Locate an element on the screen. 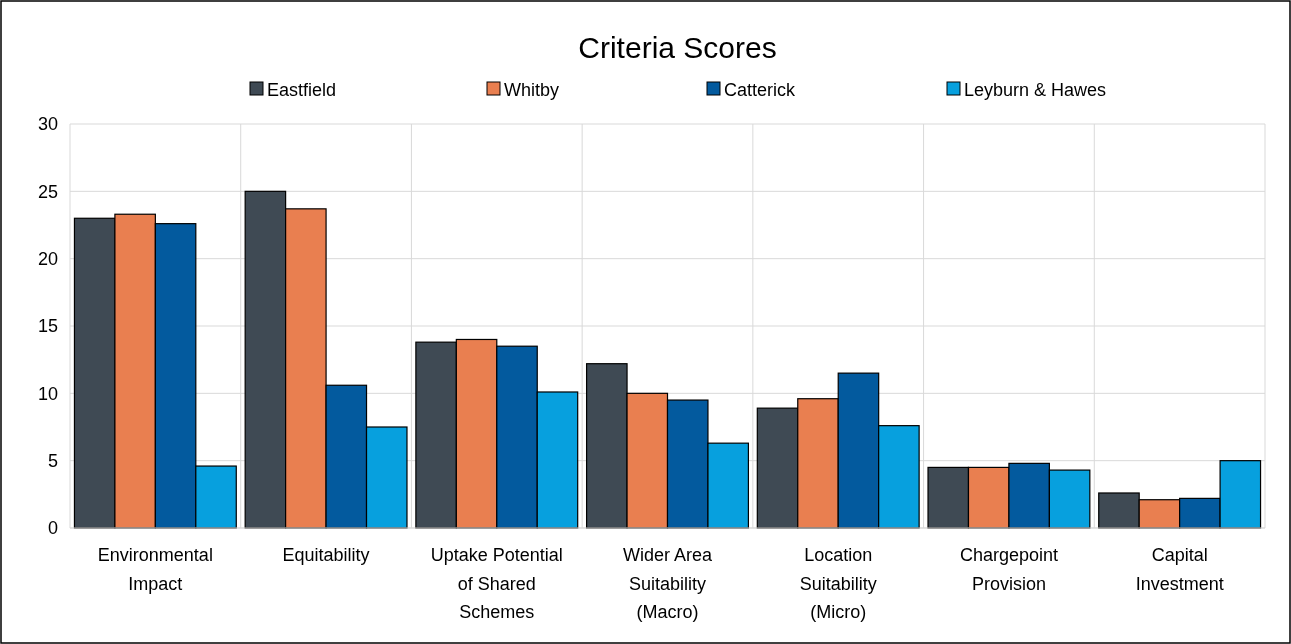 This screenshot has height=644, width=1291. y-tick-label: 20 is located at coordinates (47, 258).